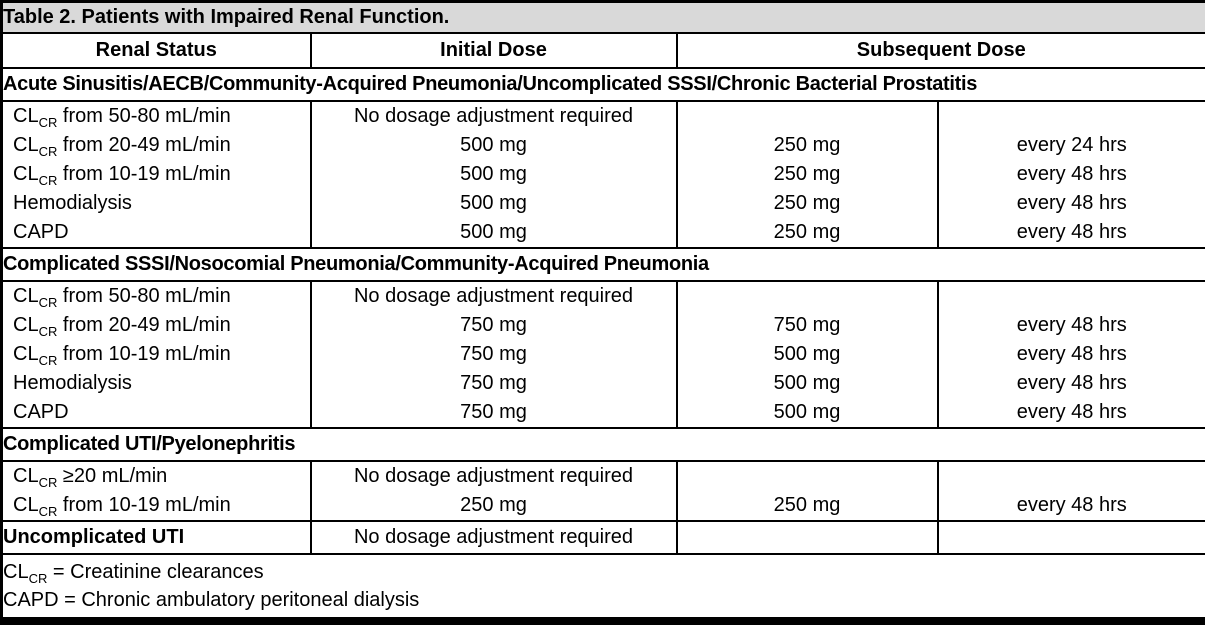 Image resolution: width=1205 pixels, height=627 pixels. Describe the element at coordinates (493, 491) in the screenshot. I see `section-3-initial-dose-cell: No dosage adjustment required 250 mg` at that location.